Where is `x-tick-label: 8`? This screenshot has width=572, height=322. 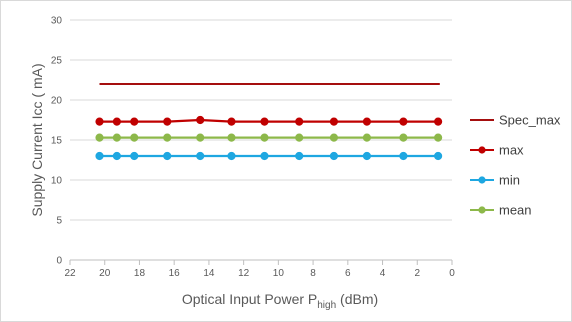 x-tick-label: 8 is located at coordinates (313, 273).